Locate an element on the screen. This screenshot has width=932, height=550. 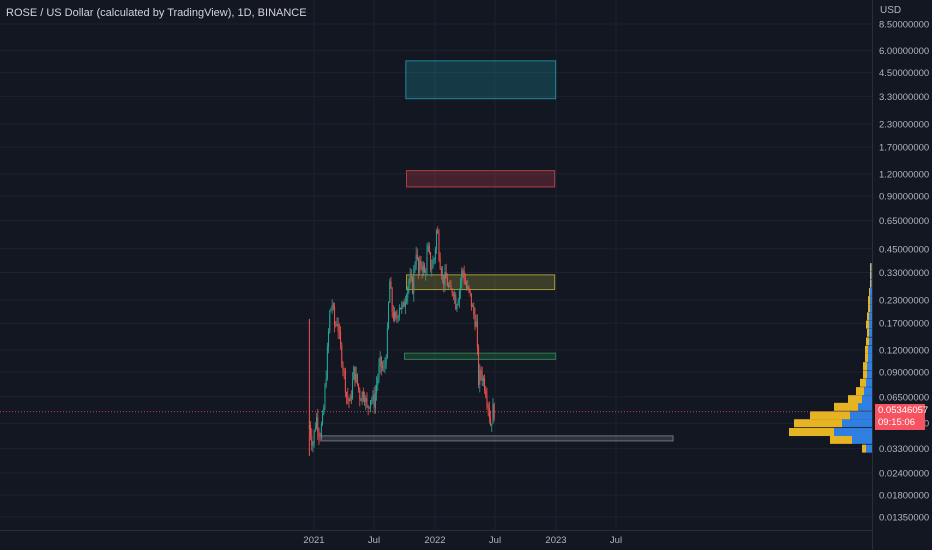
price-tick-label: 0.12000000 is located at coordinates (904, 350).